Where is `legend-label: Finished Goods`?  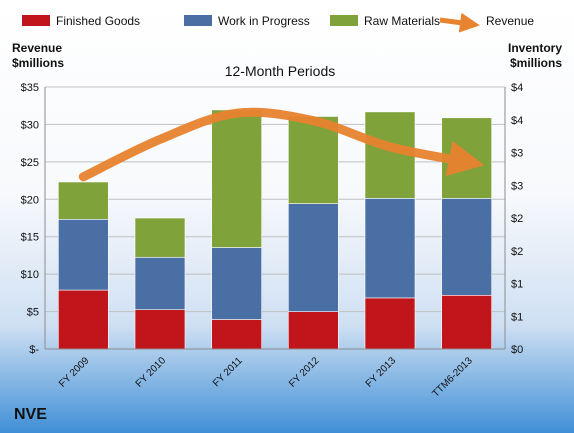 legend-label: Finished Goods is located at coordinates (98, 21).